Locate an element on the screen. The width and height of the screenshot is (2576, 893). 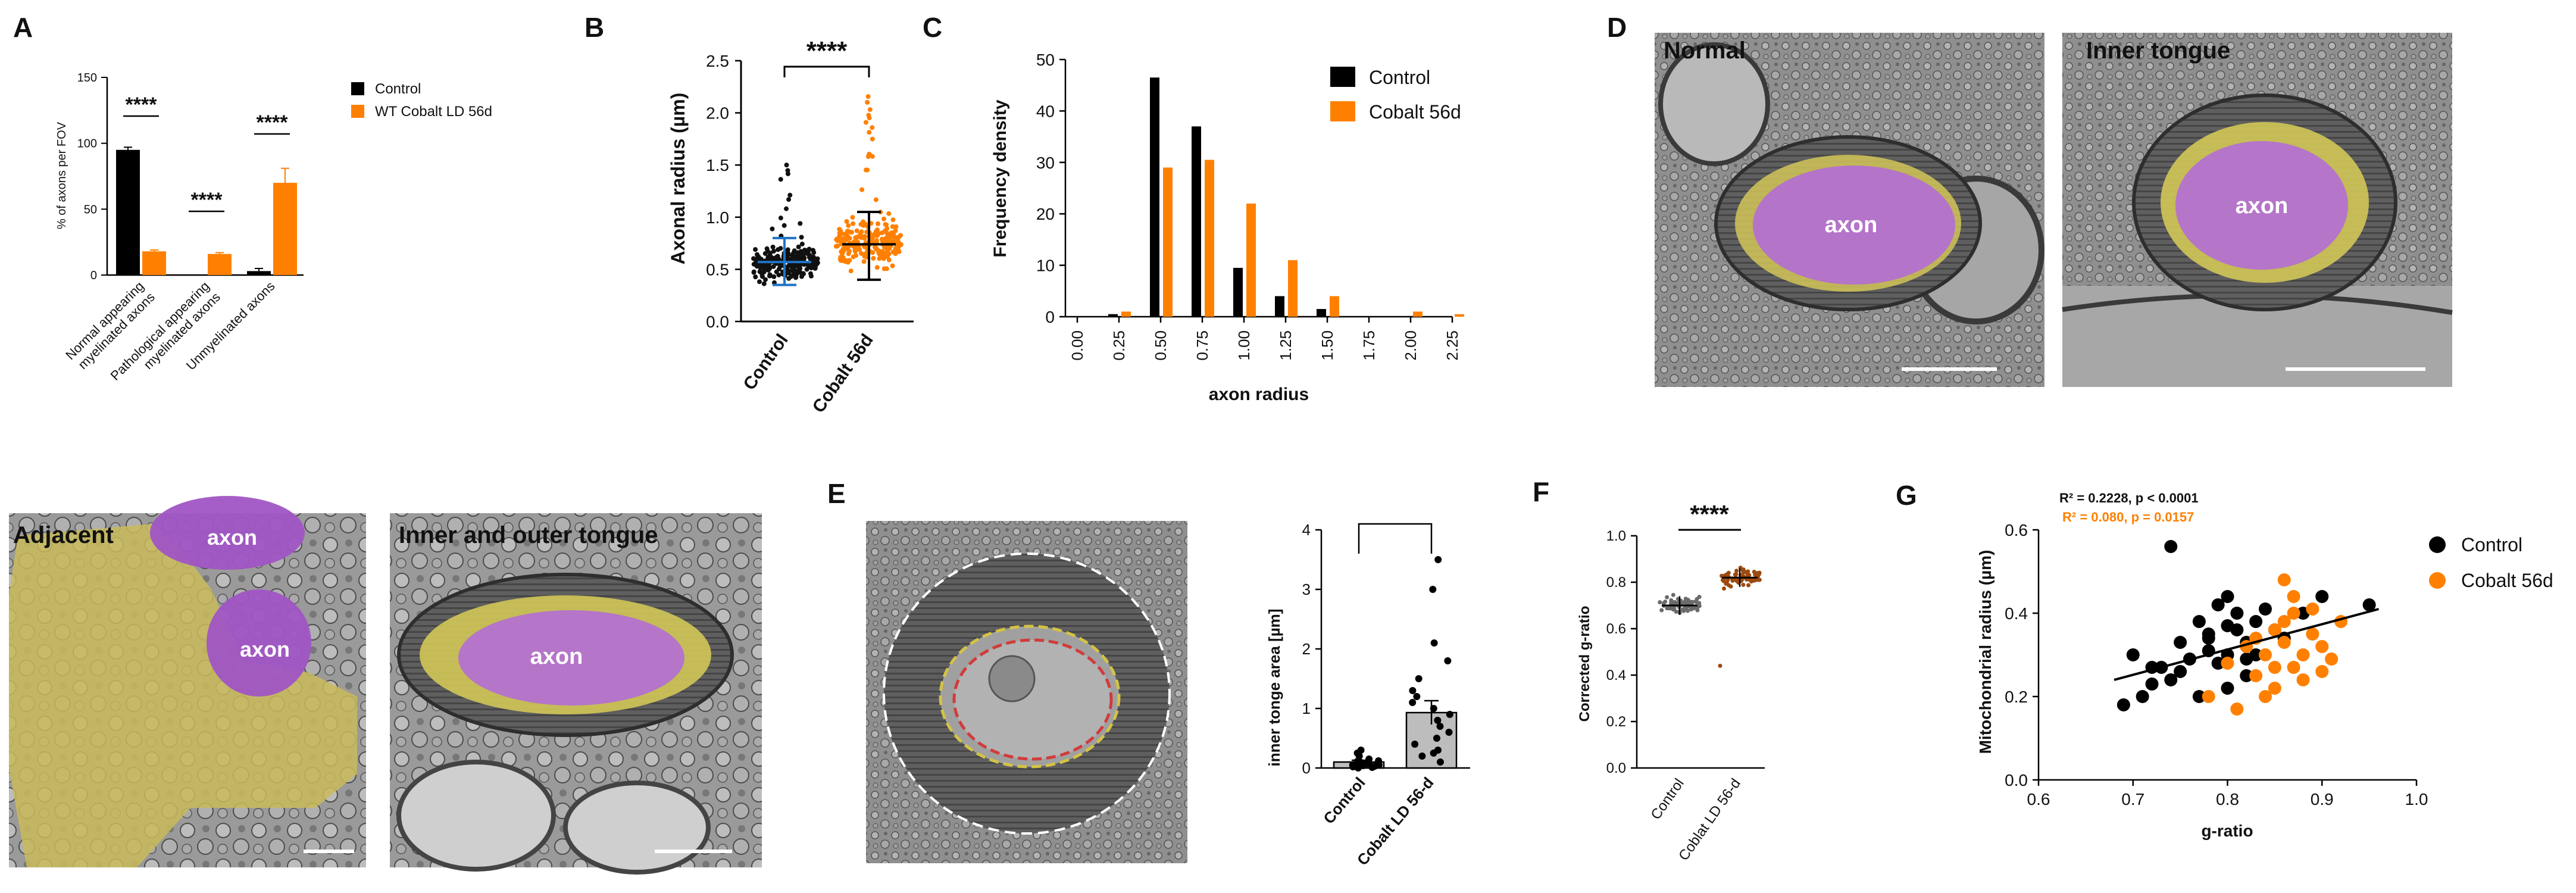
panel-e-ylabel: inner tonge area [µm] is located at coordinates (1274, 688).